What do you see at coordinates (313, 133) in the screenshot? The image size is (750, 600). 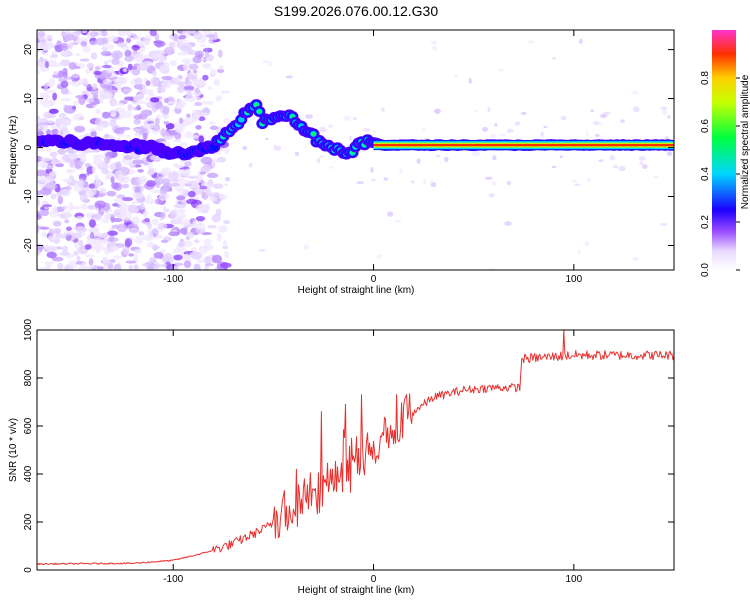 I see `ridge-blob` at bounding box center [313, 133].